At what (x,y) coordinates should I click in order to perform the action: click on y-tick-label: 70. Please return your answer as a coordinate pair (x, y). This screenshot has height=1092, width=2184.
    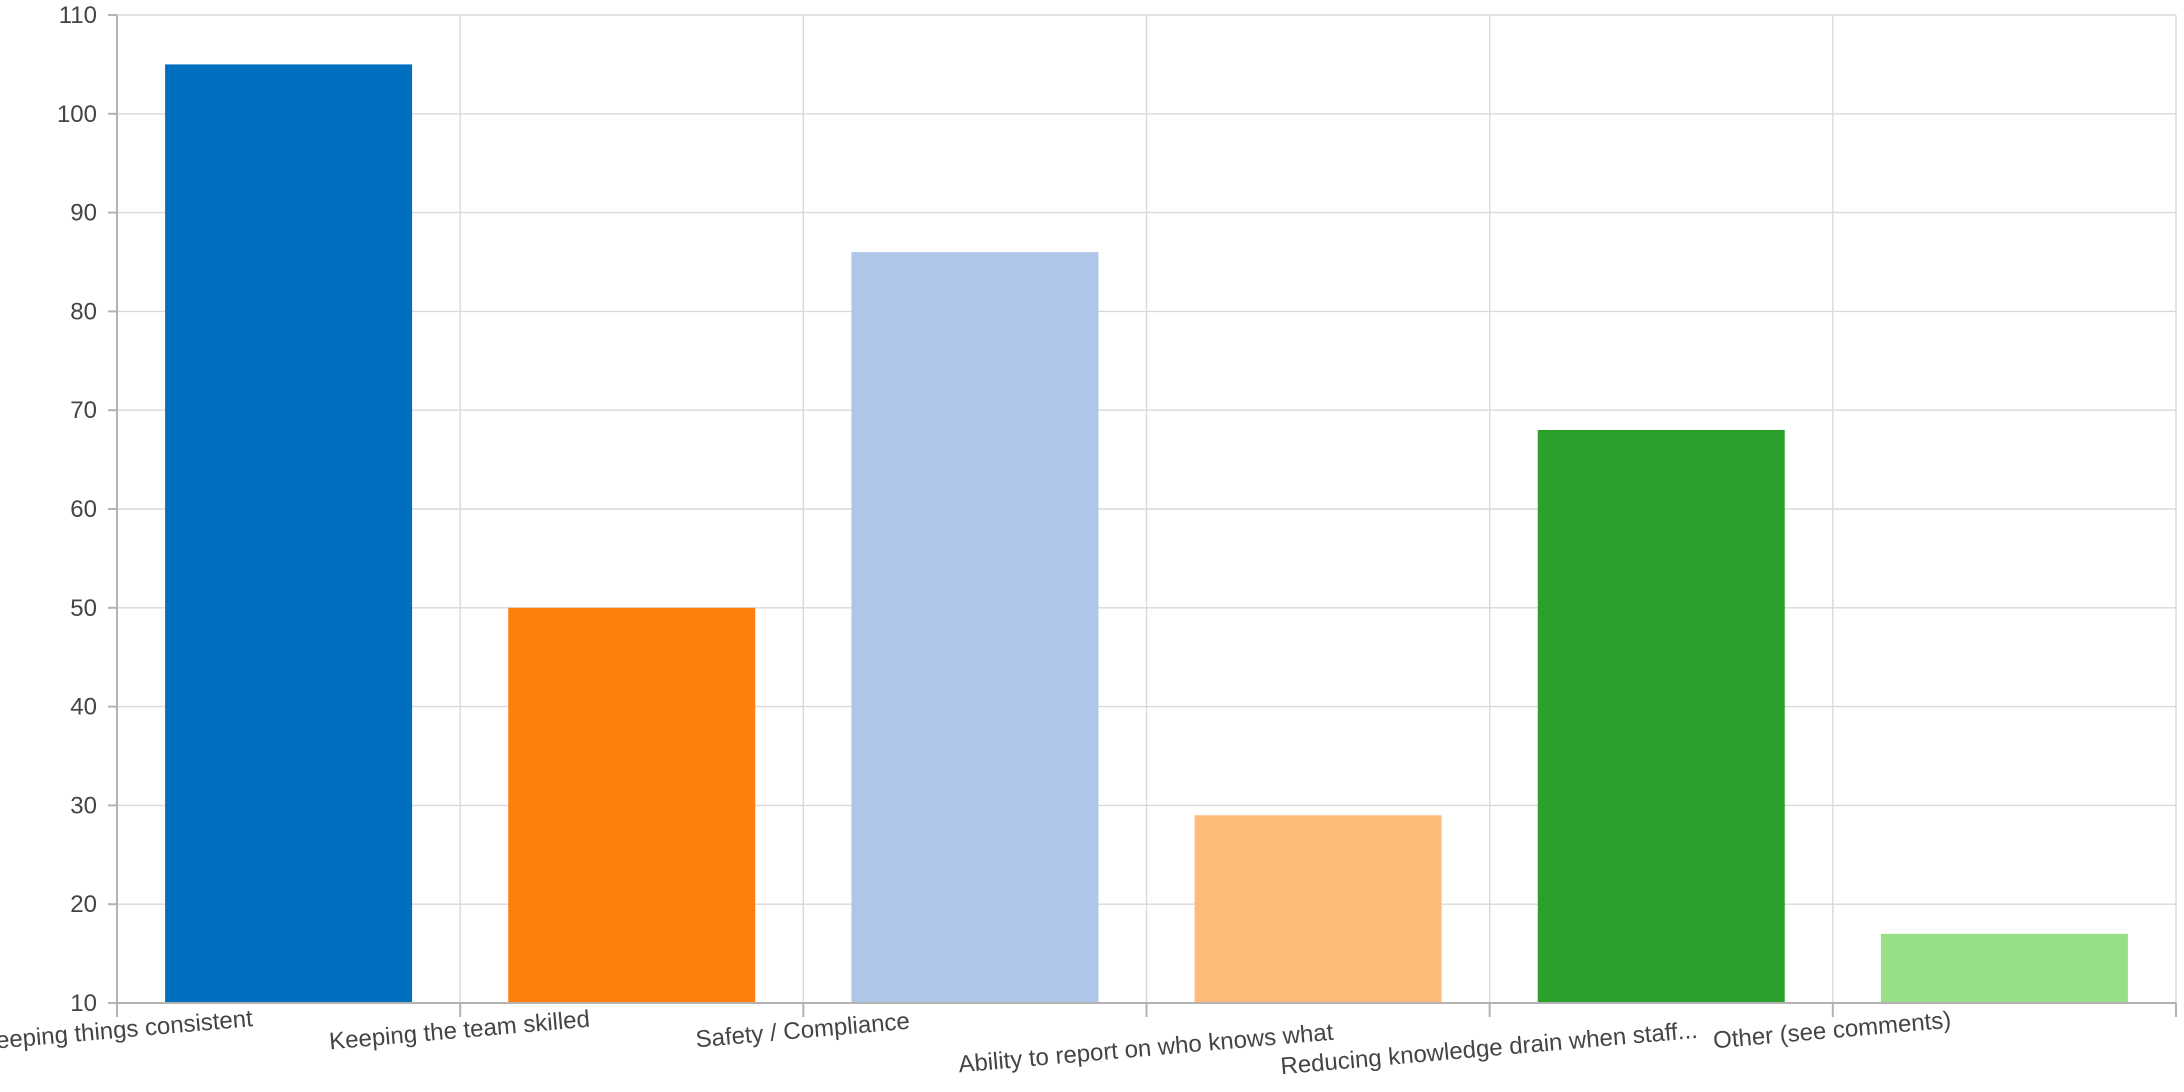
    Looking at the image, I should click on (83, 410).